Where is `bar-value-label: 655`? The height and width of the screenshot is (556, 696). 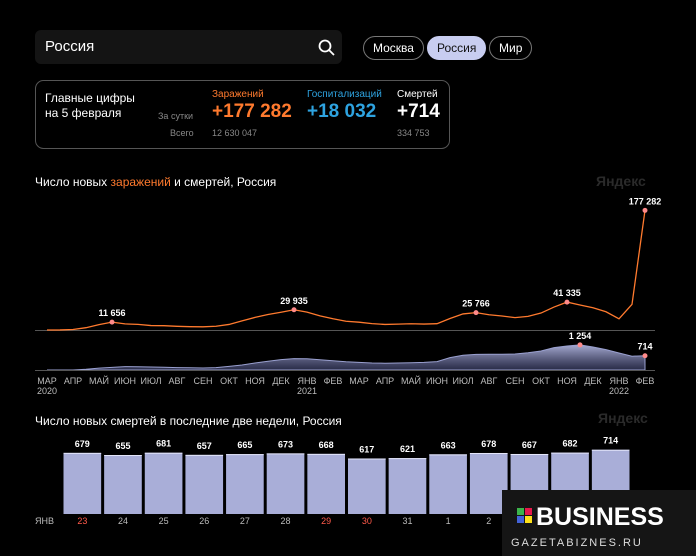 bar-value-label: 655 is located at coordinates (122, 446).